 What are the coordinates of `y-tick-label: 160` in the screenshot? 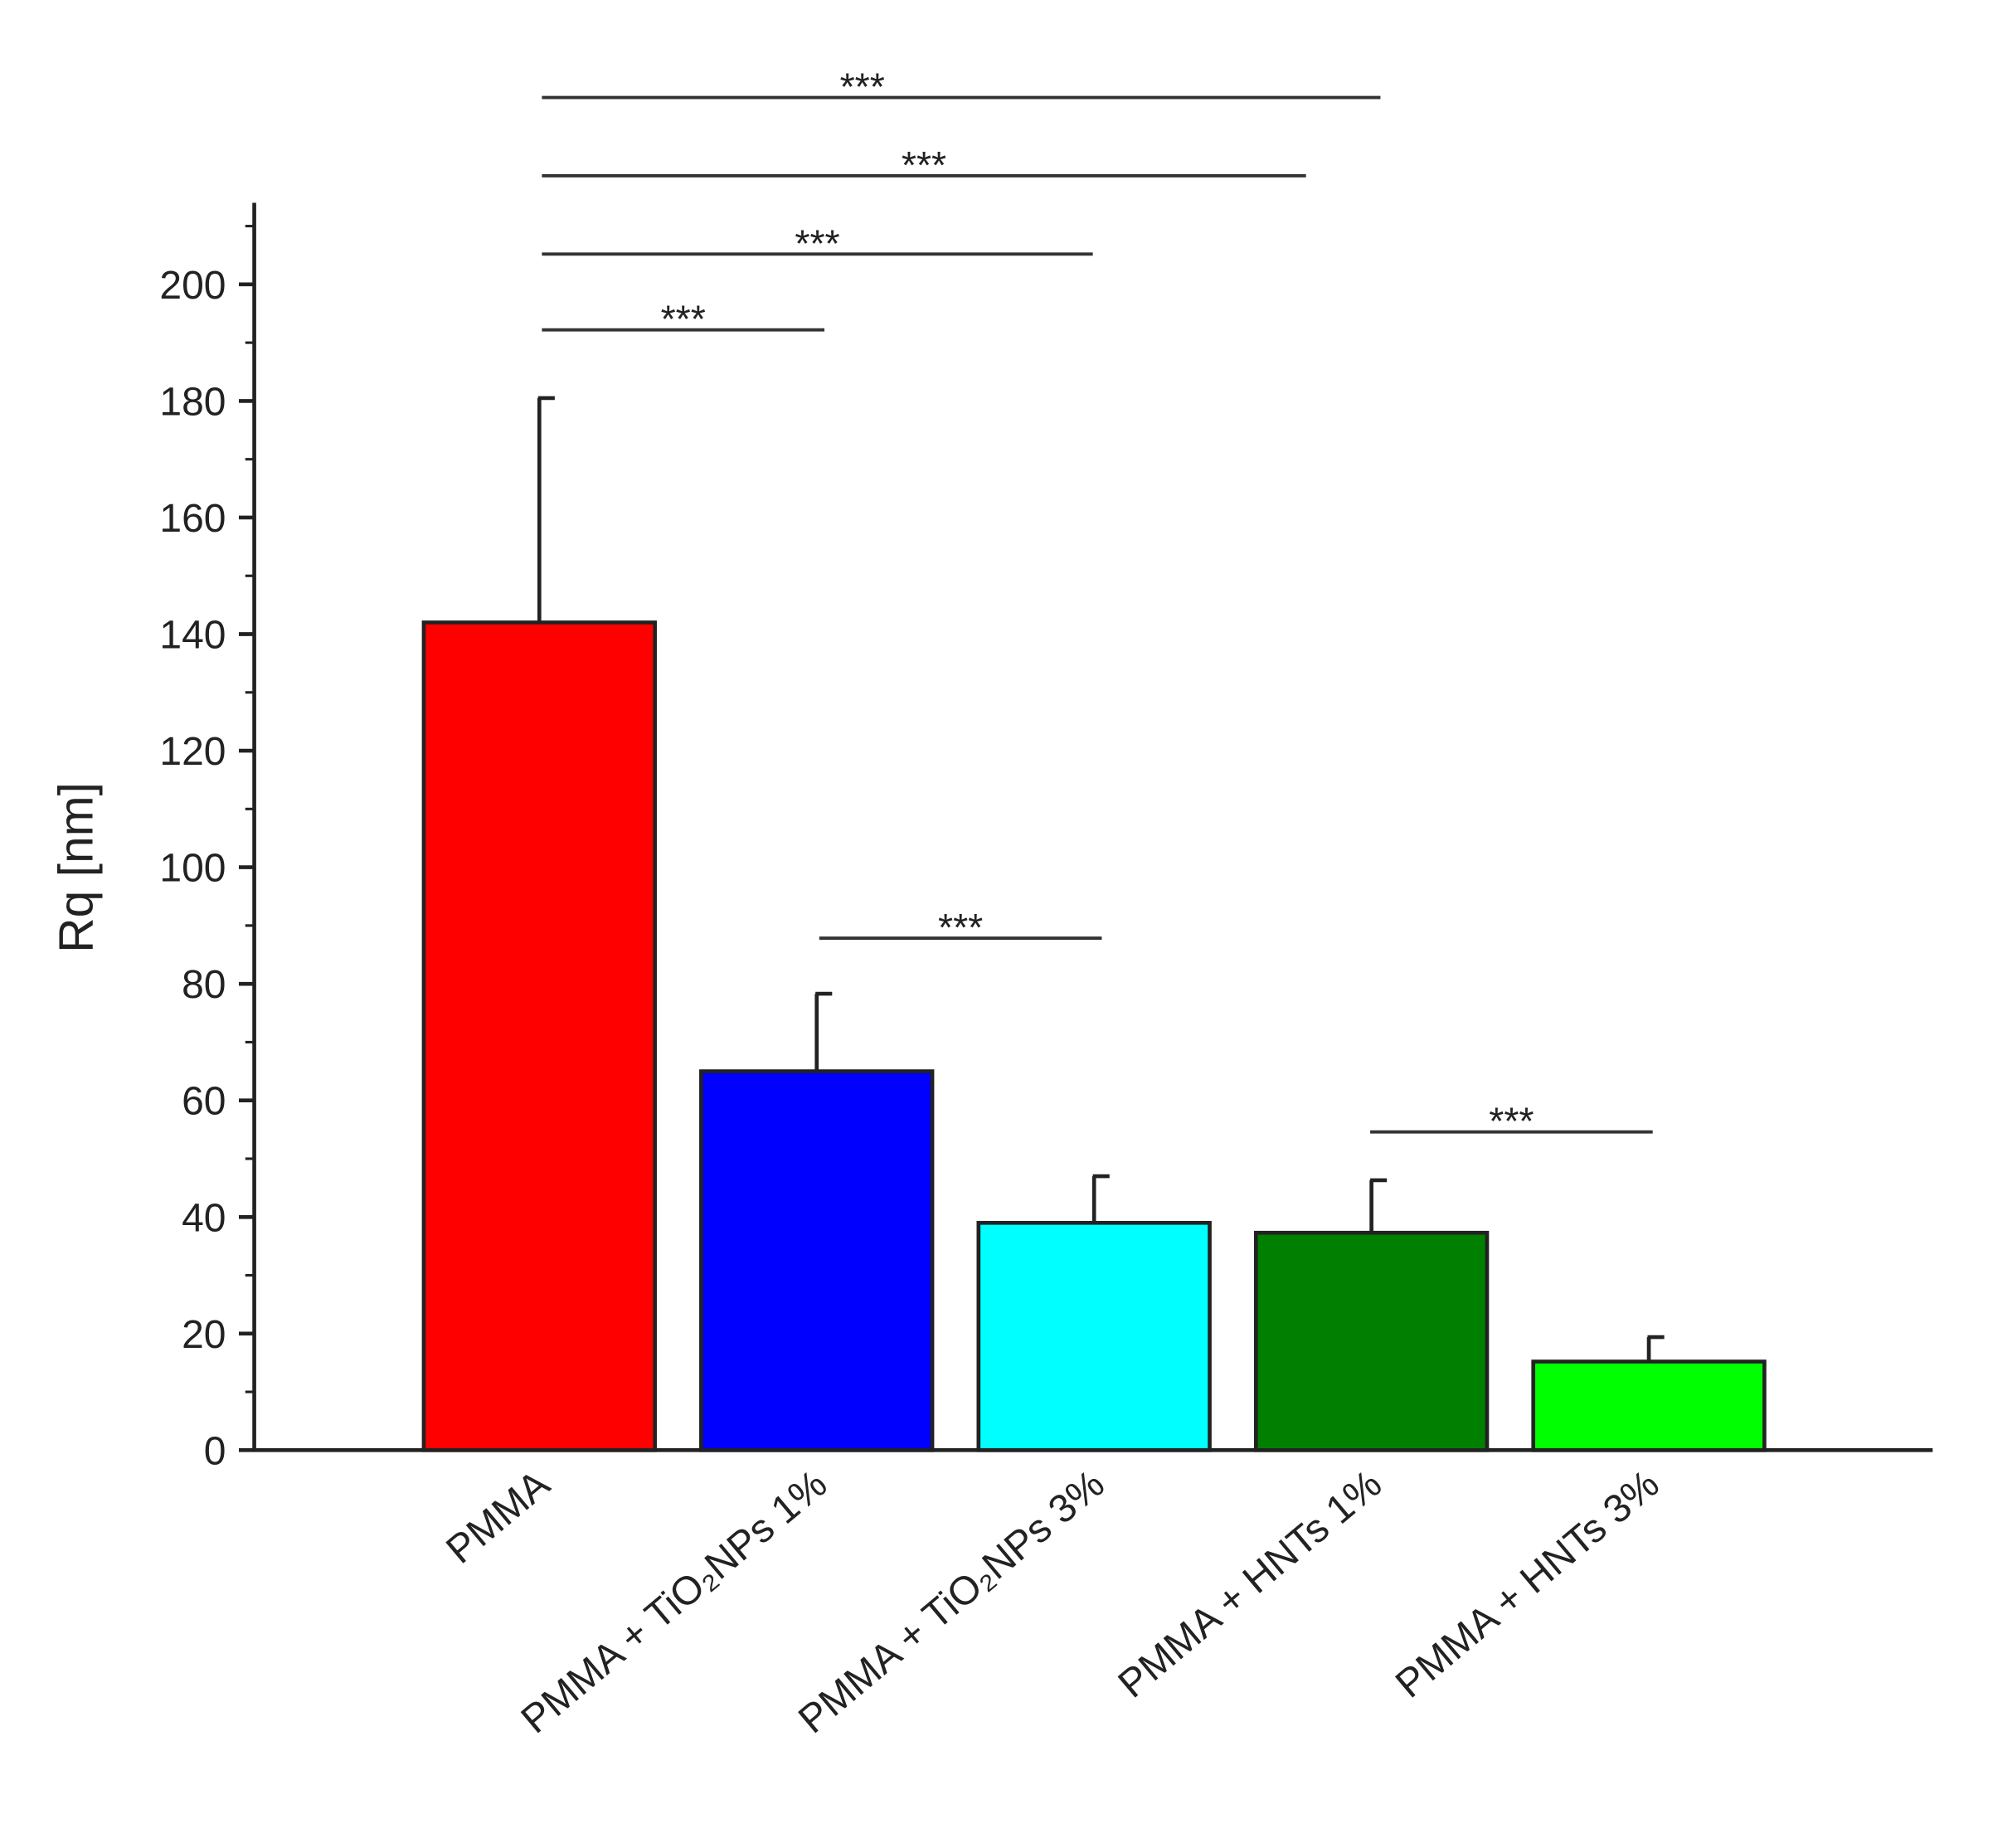 It's located at (192, 519).